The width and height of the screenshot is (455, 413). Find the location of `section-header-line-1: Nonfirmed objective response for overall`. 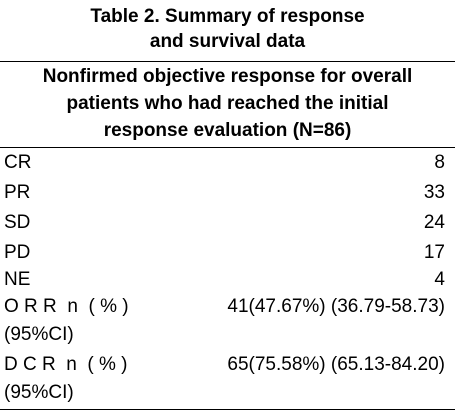

section-header-line-1: Nonfirmed objective response for overall is located at coordinates (227, 76).